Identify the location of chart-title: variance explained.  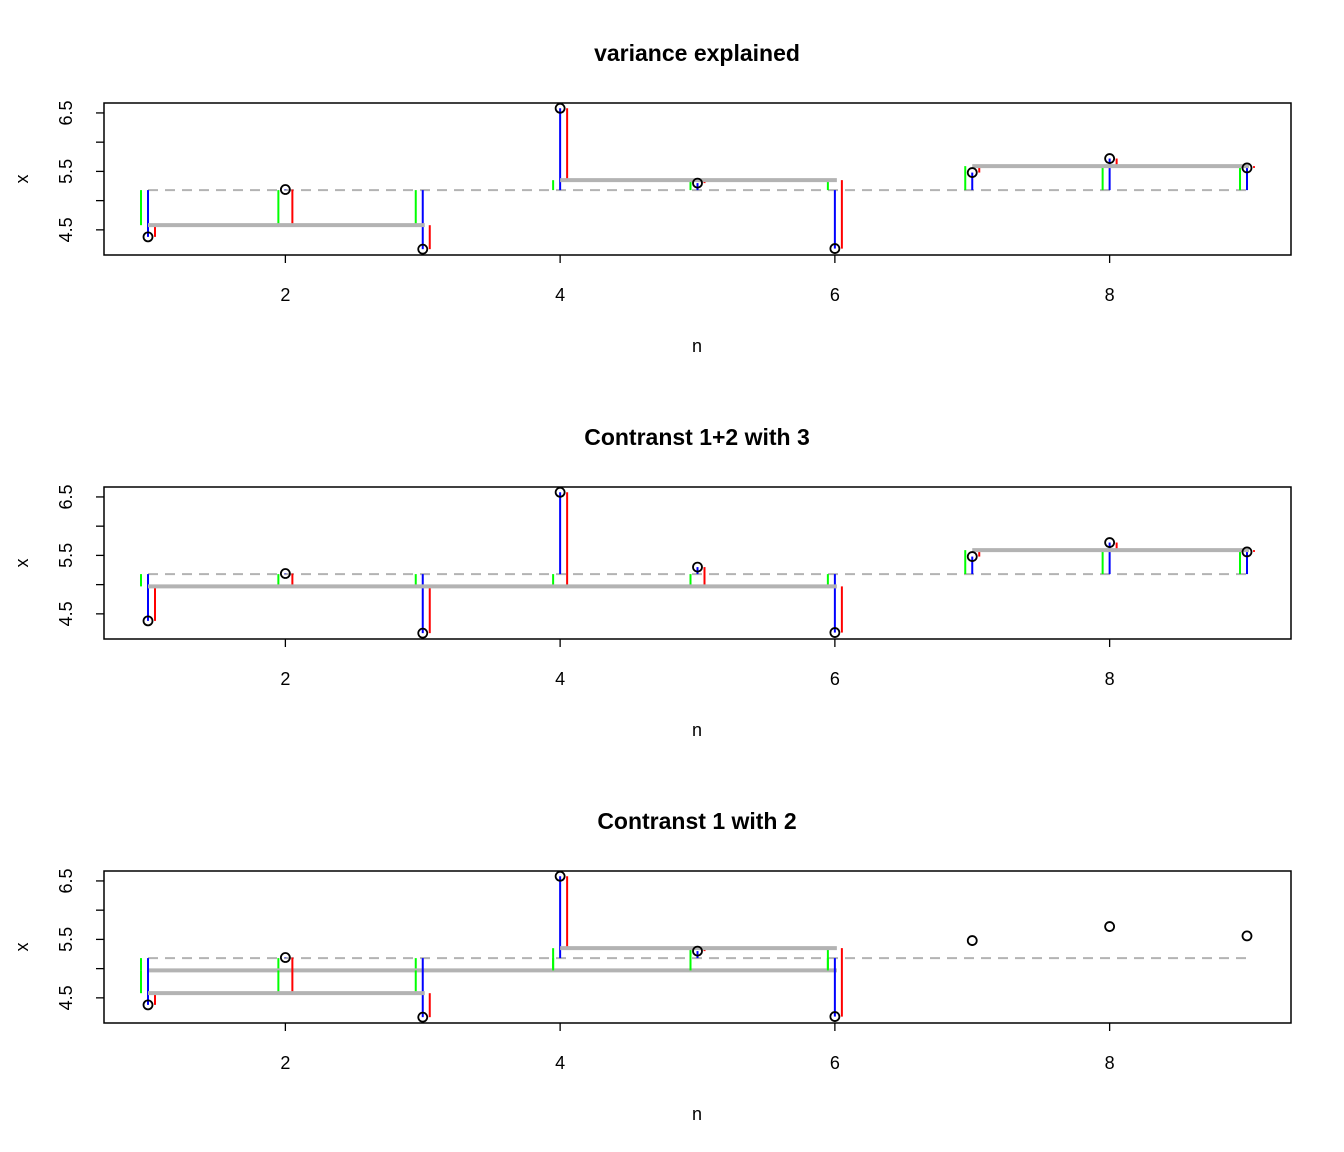
(697, 53).